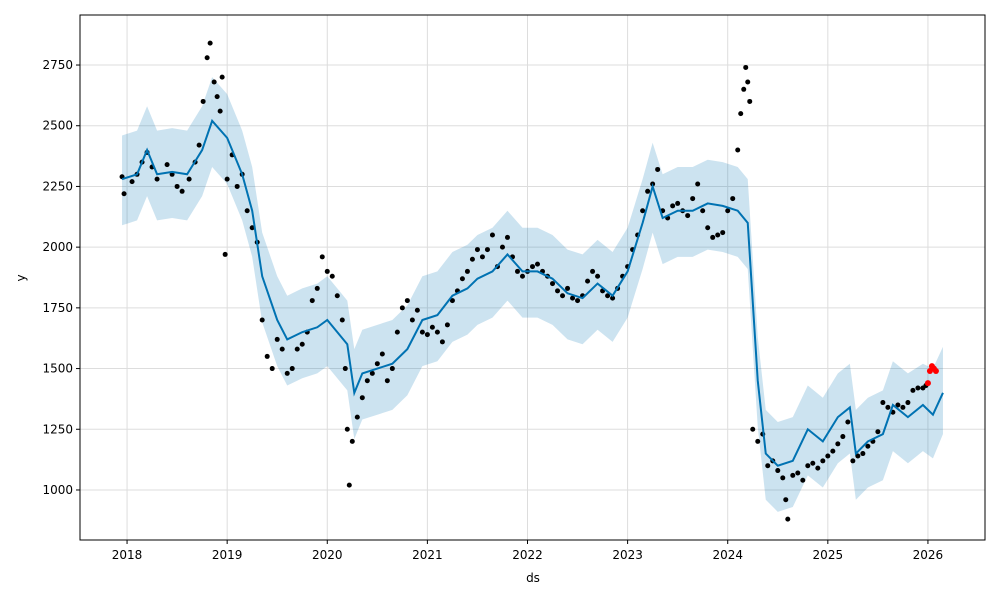  Describe the element at coordinates (327, 555) in the screenshot. I see `x-tick-label: 2020` at that location.